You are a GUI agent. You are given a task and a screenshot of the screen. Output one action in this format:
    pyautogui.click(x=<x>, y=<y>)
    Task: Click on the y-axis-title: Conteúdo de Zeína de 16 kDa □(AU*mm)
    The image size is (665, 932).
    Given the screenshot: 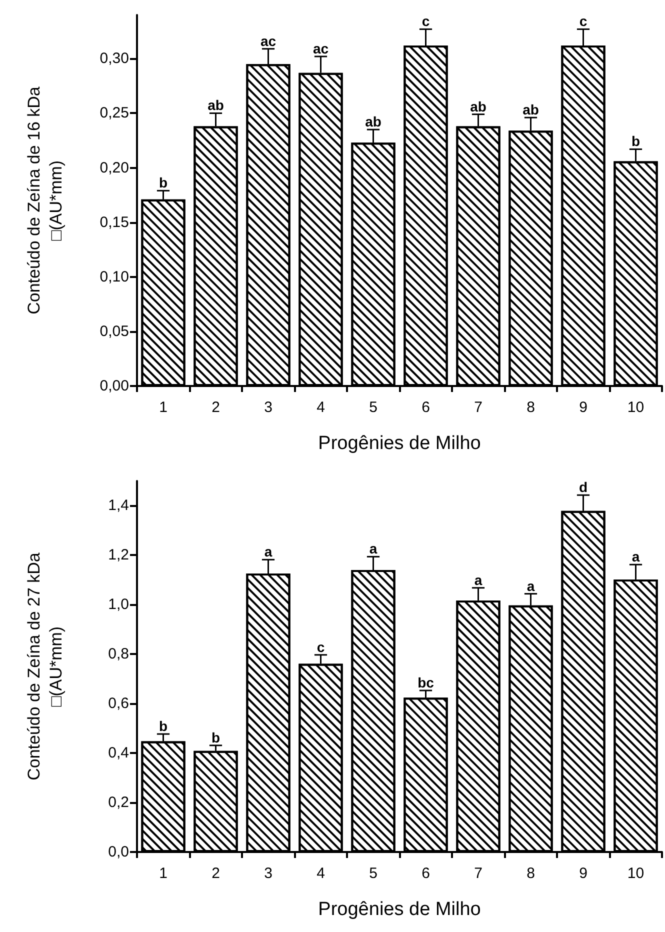 What is the action you would take?
    pyautogui.click(x=45, y=200)
    